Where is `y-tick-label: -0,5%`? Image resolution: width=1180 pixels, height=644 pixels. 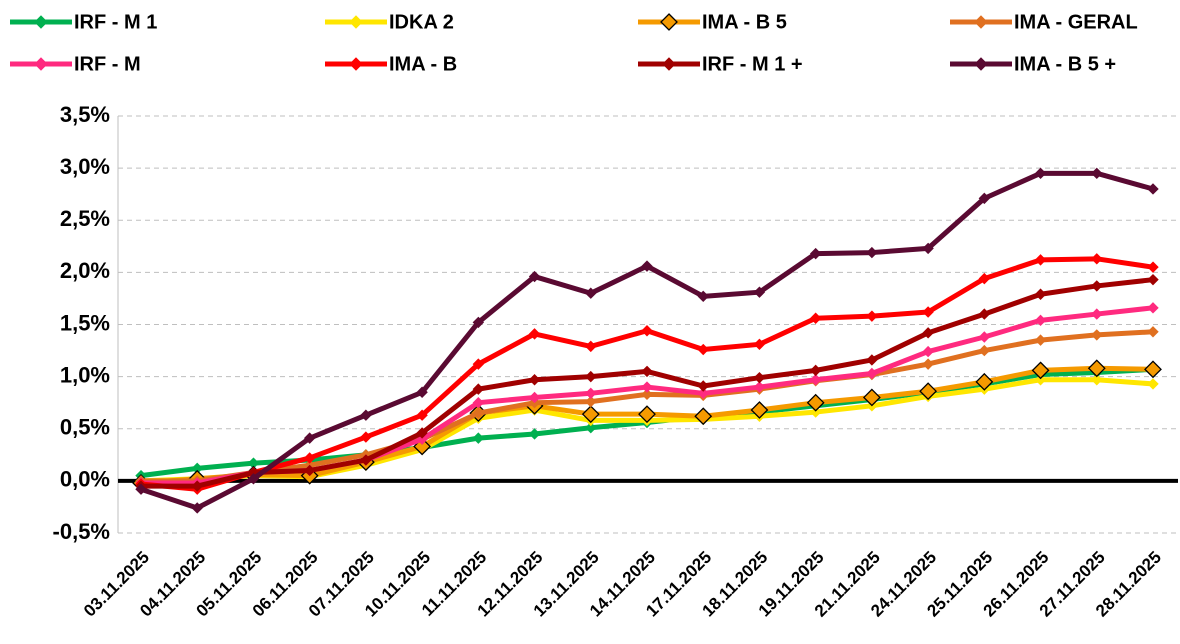 y-tick-label: -0,5% is located at coordinates (81, 531).